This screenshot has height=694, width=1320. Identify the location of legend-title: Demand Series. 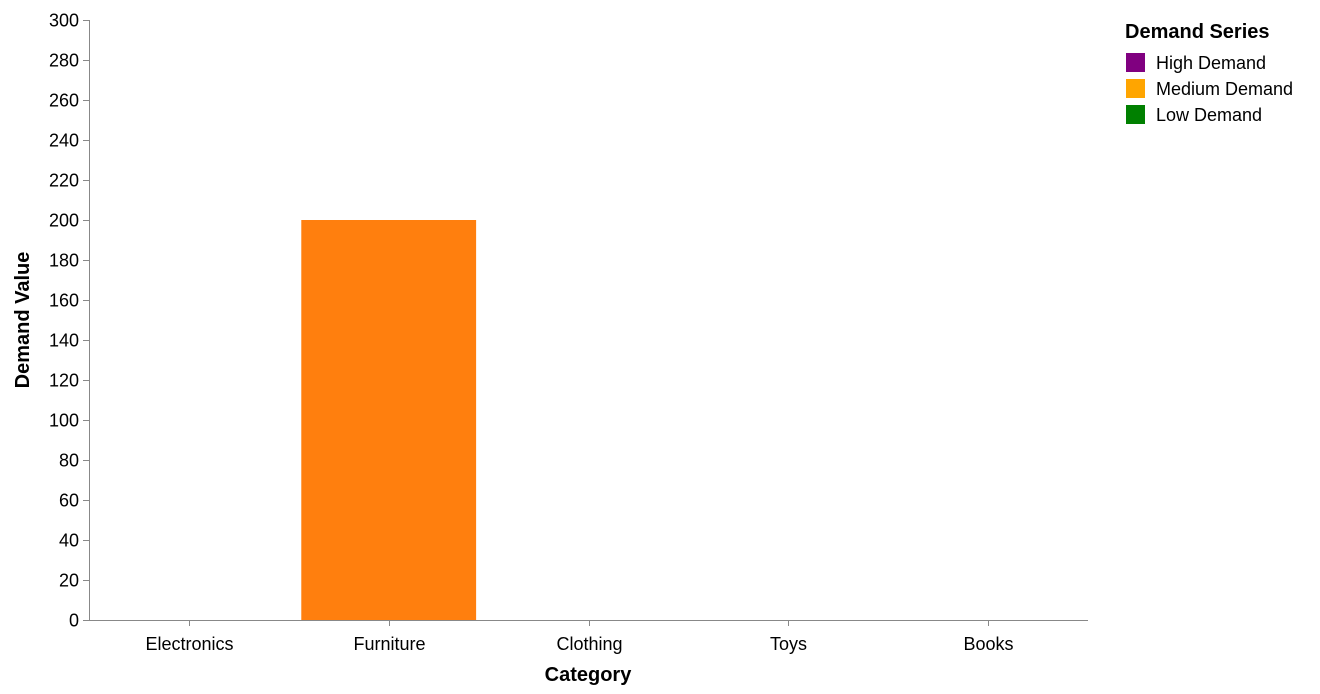
(1197, 32).